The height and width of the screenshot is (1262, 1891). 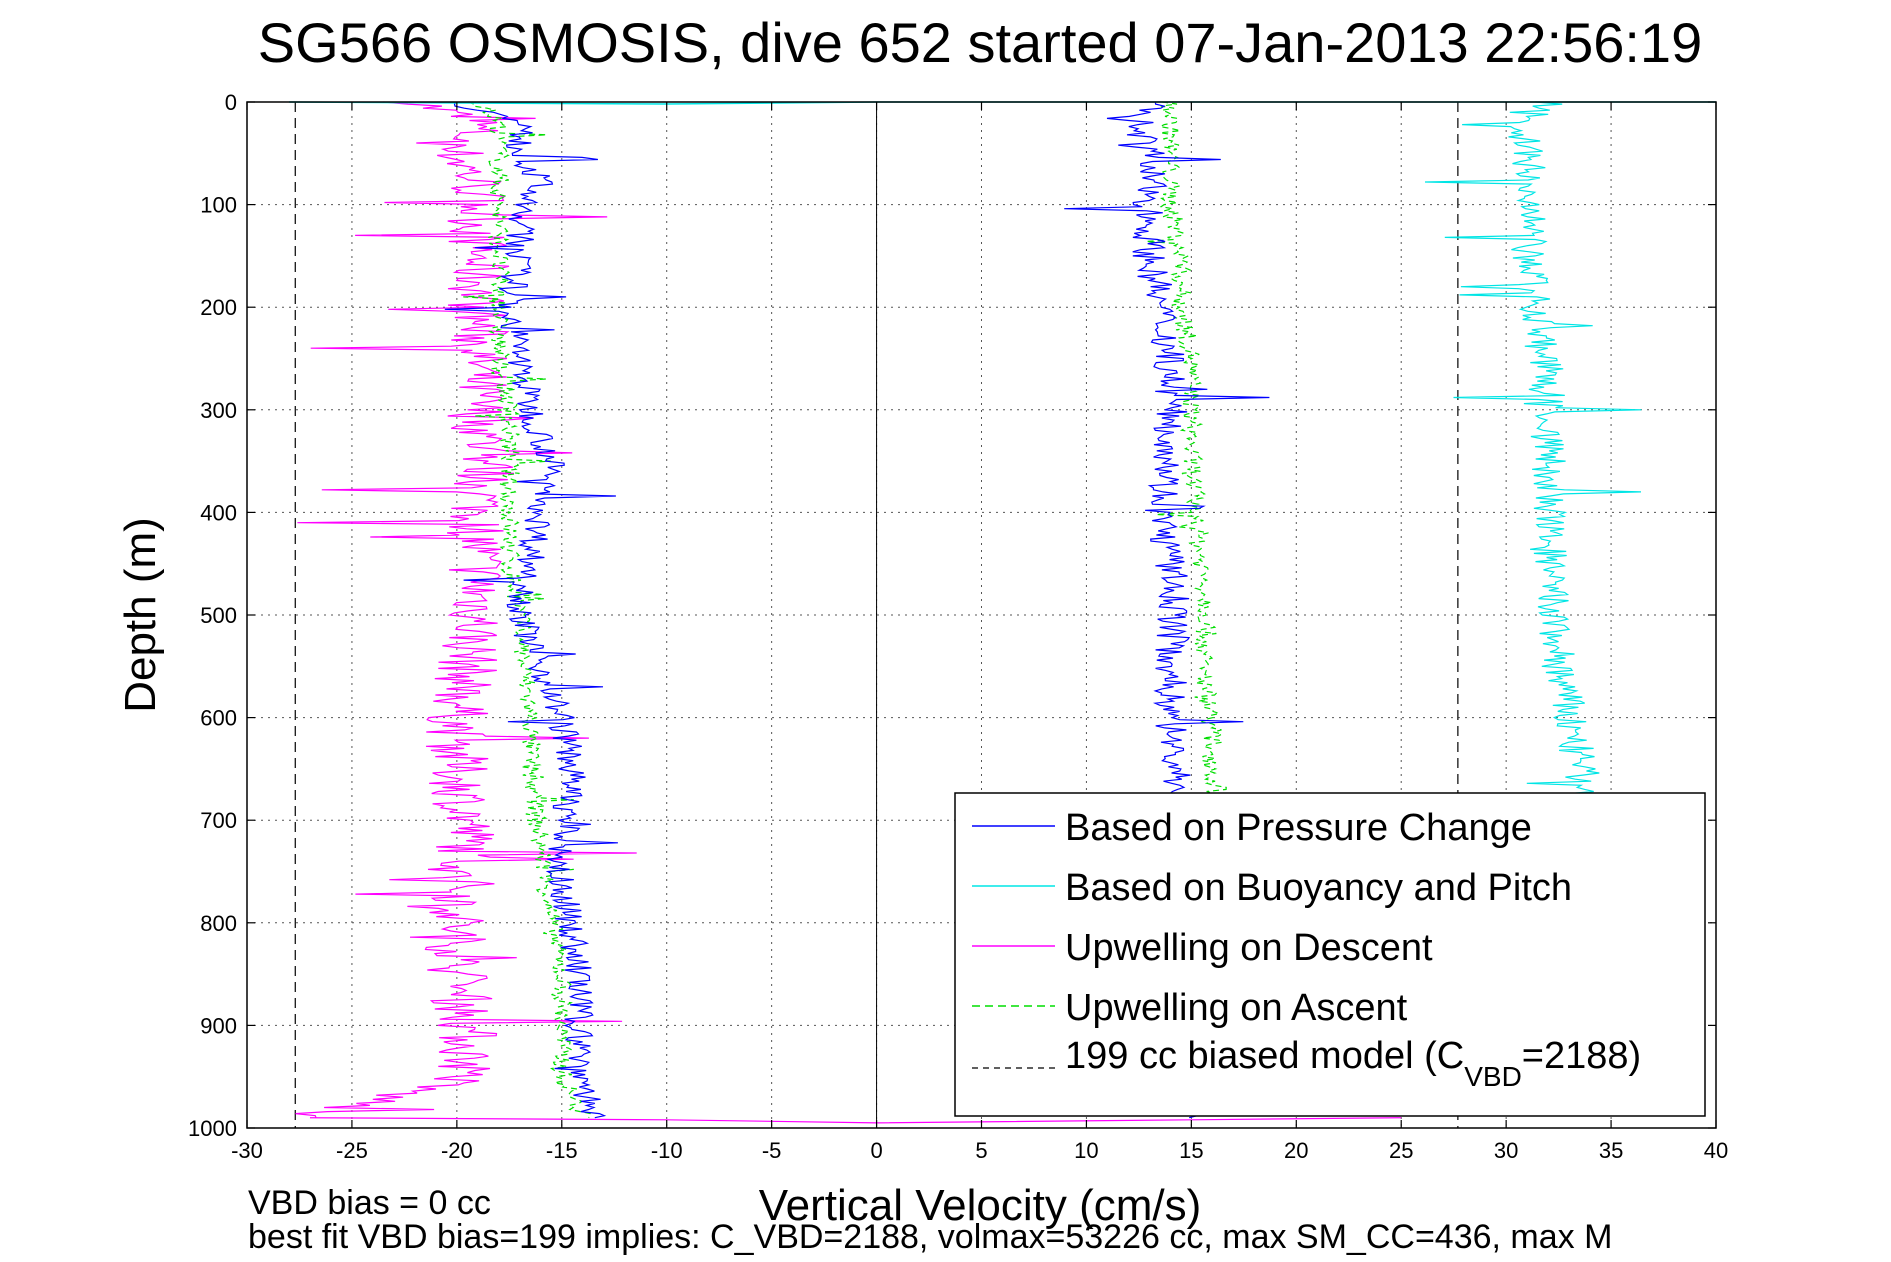 I want to click on x-tick-label: -20, so click(x=457, y=1150).